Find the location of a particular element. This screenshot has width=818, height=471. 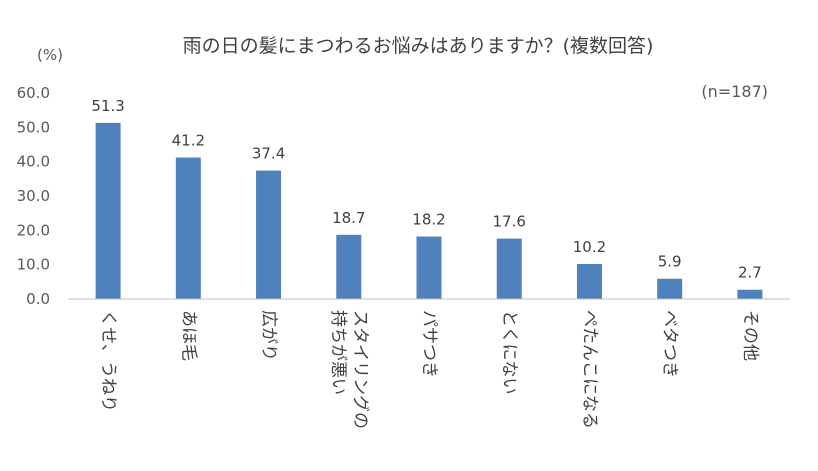

y-tick-label: 60.0 is located at coordinates (33, 93).